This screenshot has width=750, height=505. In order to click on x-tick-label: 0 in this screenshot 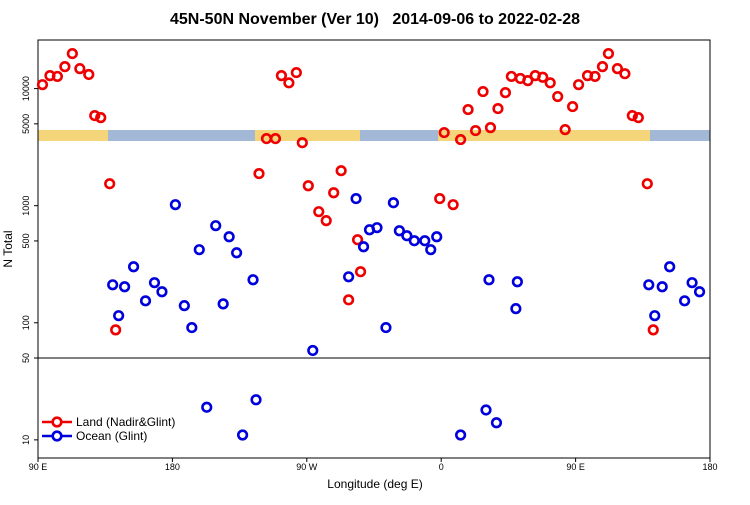, I will do `click(441, 467)`.